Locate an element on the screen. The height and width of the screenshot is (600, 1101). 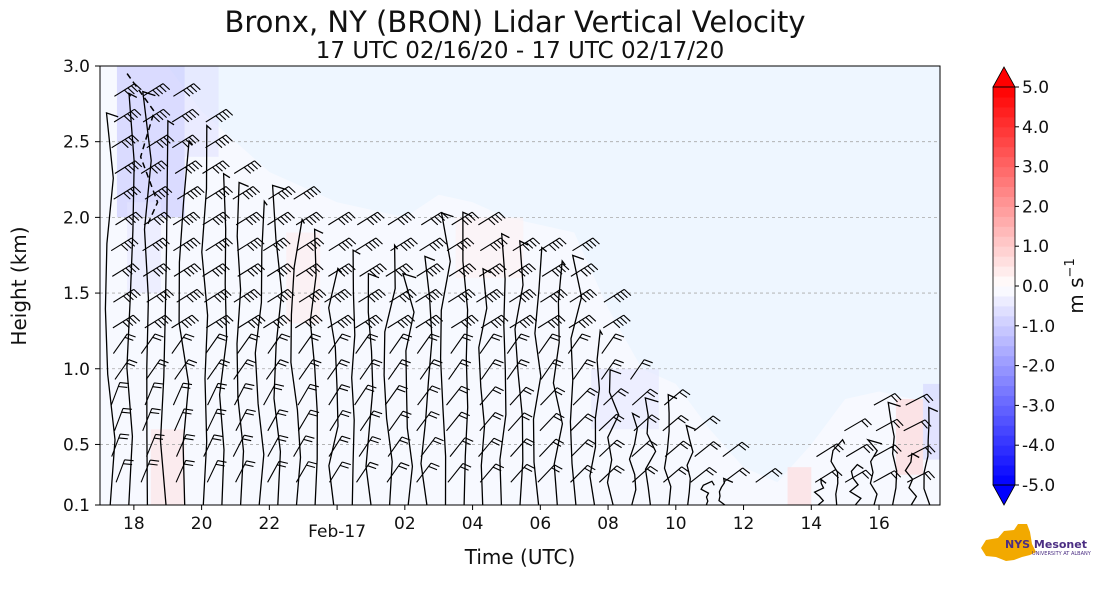
y-tick-label: 2.5 is located at coordinates (76, 143).